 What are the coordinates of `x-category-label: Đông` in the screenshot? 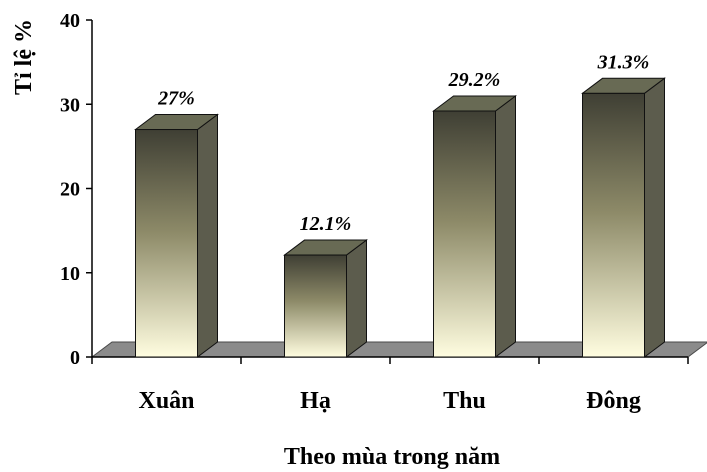 It's located at (613, 401).